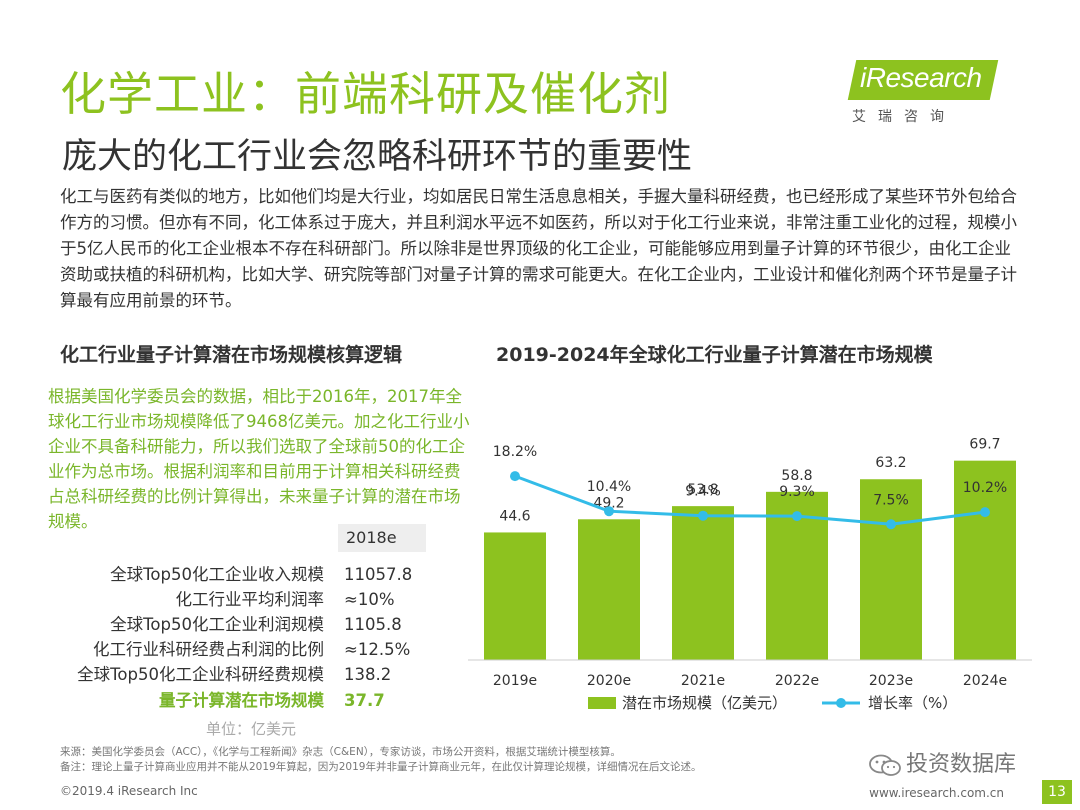 This screenshot has height=810, width=1080. Describe the element at coordinates (891, 500) in the screenshot. I see `growth-rate-label: 7.5%` at that location.